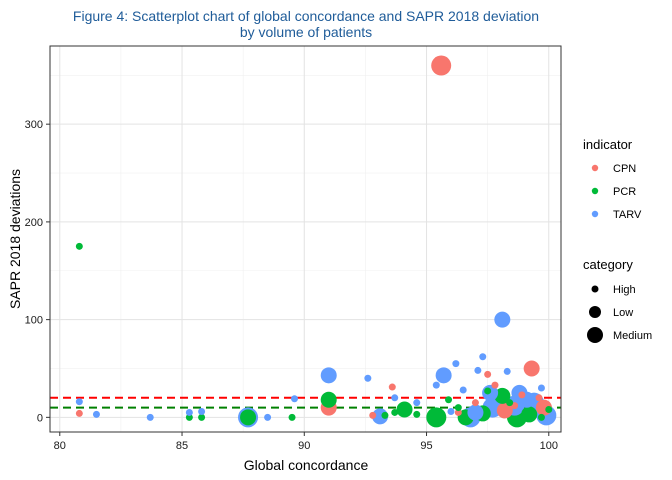 This screenshot has height=480, width=672. Describe the element at coordinates (617, 300) in the screenshot. I see `category-legend: category High Low Medium` at that location.